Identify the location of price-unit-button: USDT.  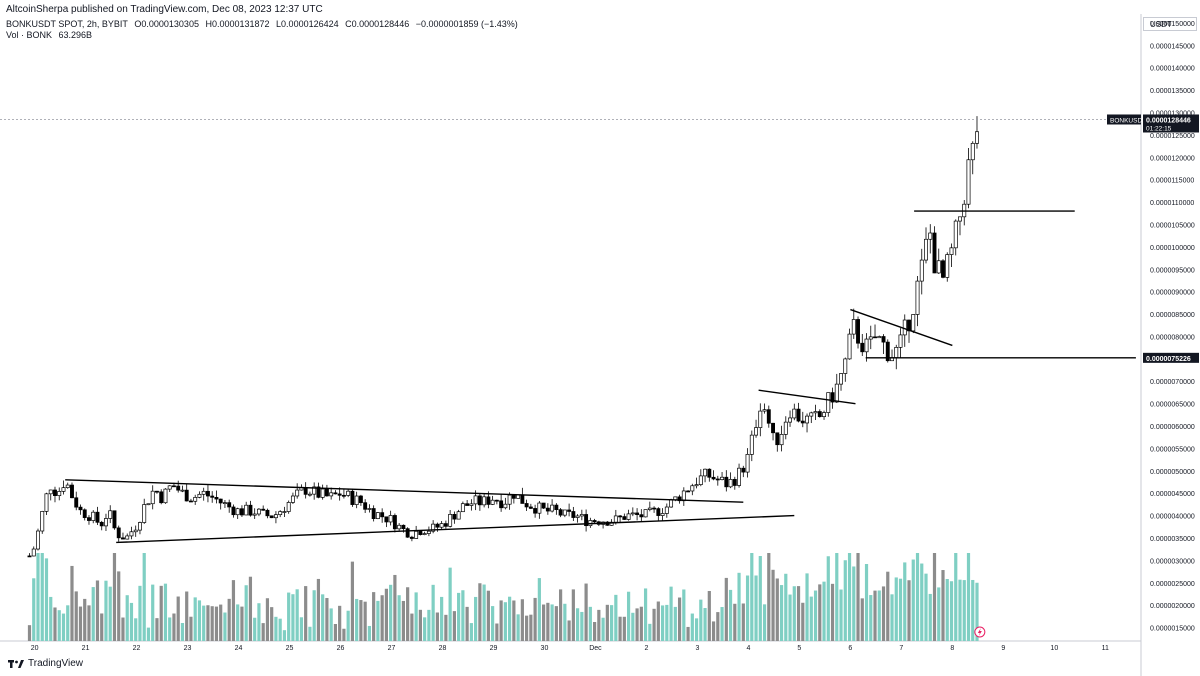
(1170, 24).